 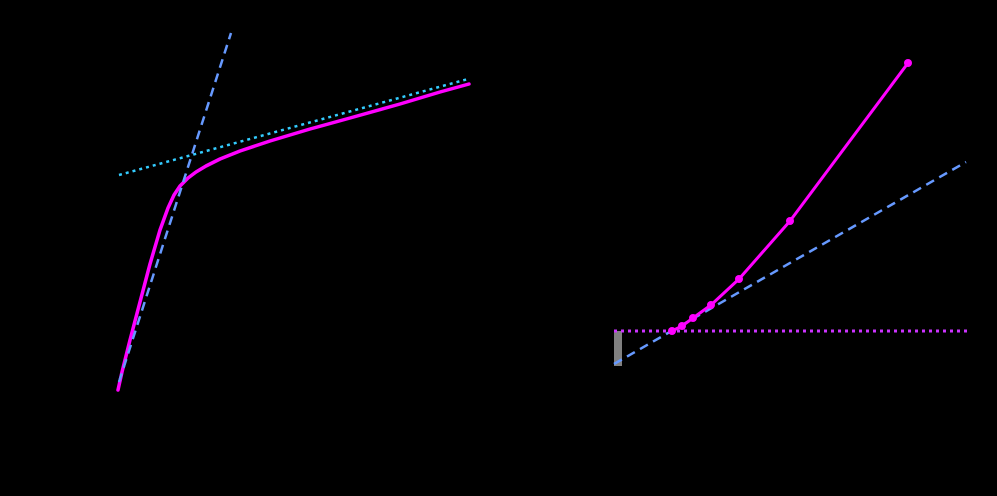 I want to click on steep-asymptote-line, so click(x=175, y=207).